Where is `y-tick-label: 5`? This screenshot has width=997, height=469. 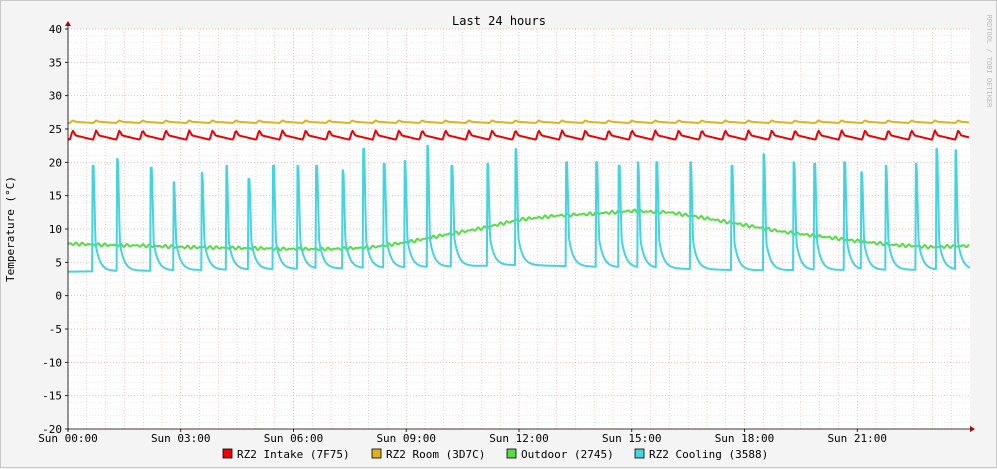
y-tick-label: 5 is located at coordinates (58, 262).